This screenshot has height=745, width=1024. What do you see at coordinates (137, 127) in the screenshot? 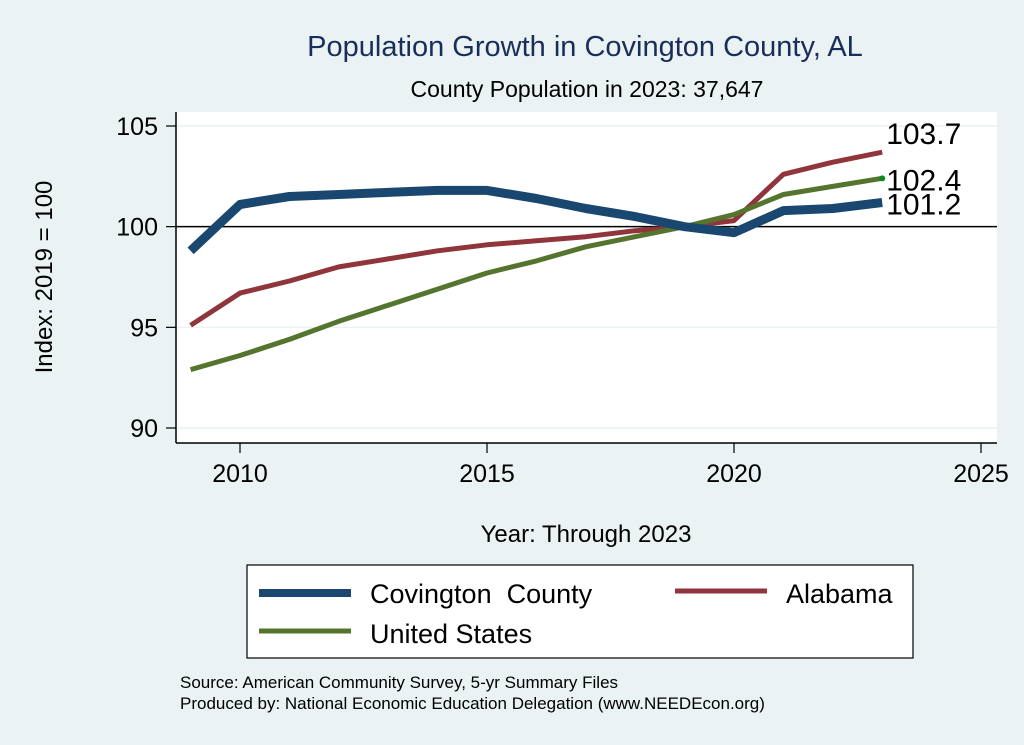
I see `y-tick-label: 105` at bounding box center [137, 127].